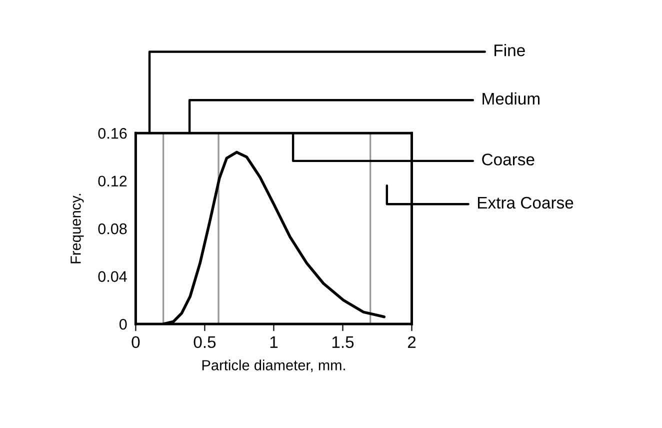 The width and height of the screenshot is (662, 428). What do you see at coordinates (112, 181) in the screenshot?
I see `y-tick-label: 0.12` at bounding box center [112, 181].